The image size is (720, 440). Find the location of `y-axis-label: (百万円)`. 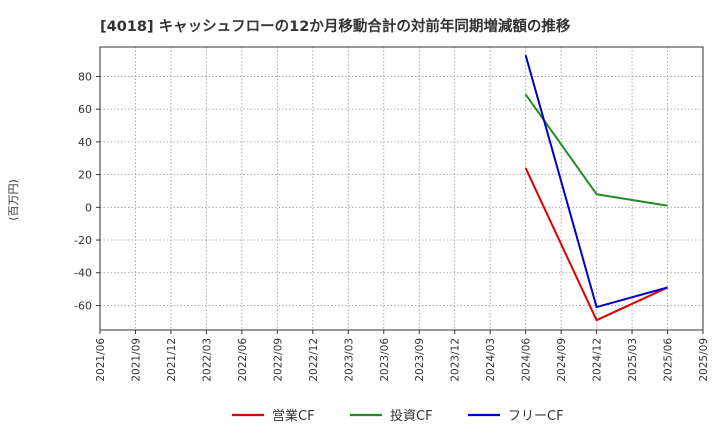

y-axis-label: (百万円) is located at coordinates (13, 200).